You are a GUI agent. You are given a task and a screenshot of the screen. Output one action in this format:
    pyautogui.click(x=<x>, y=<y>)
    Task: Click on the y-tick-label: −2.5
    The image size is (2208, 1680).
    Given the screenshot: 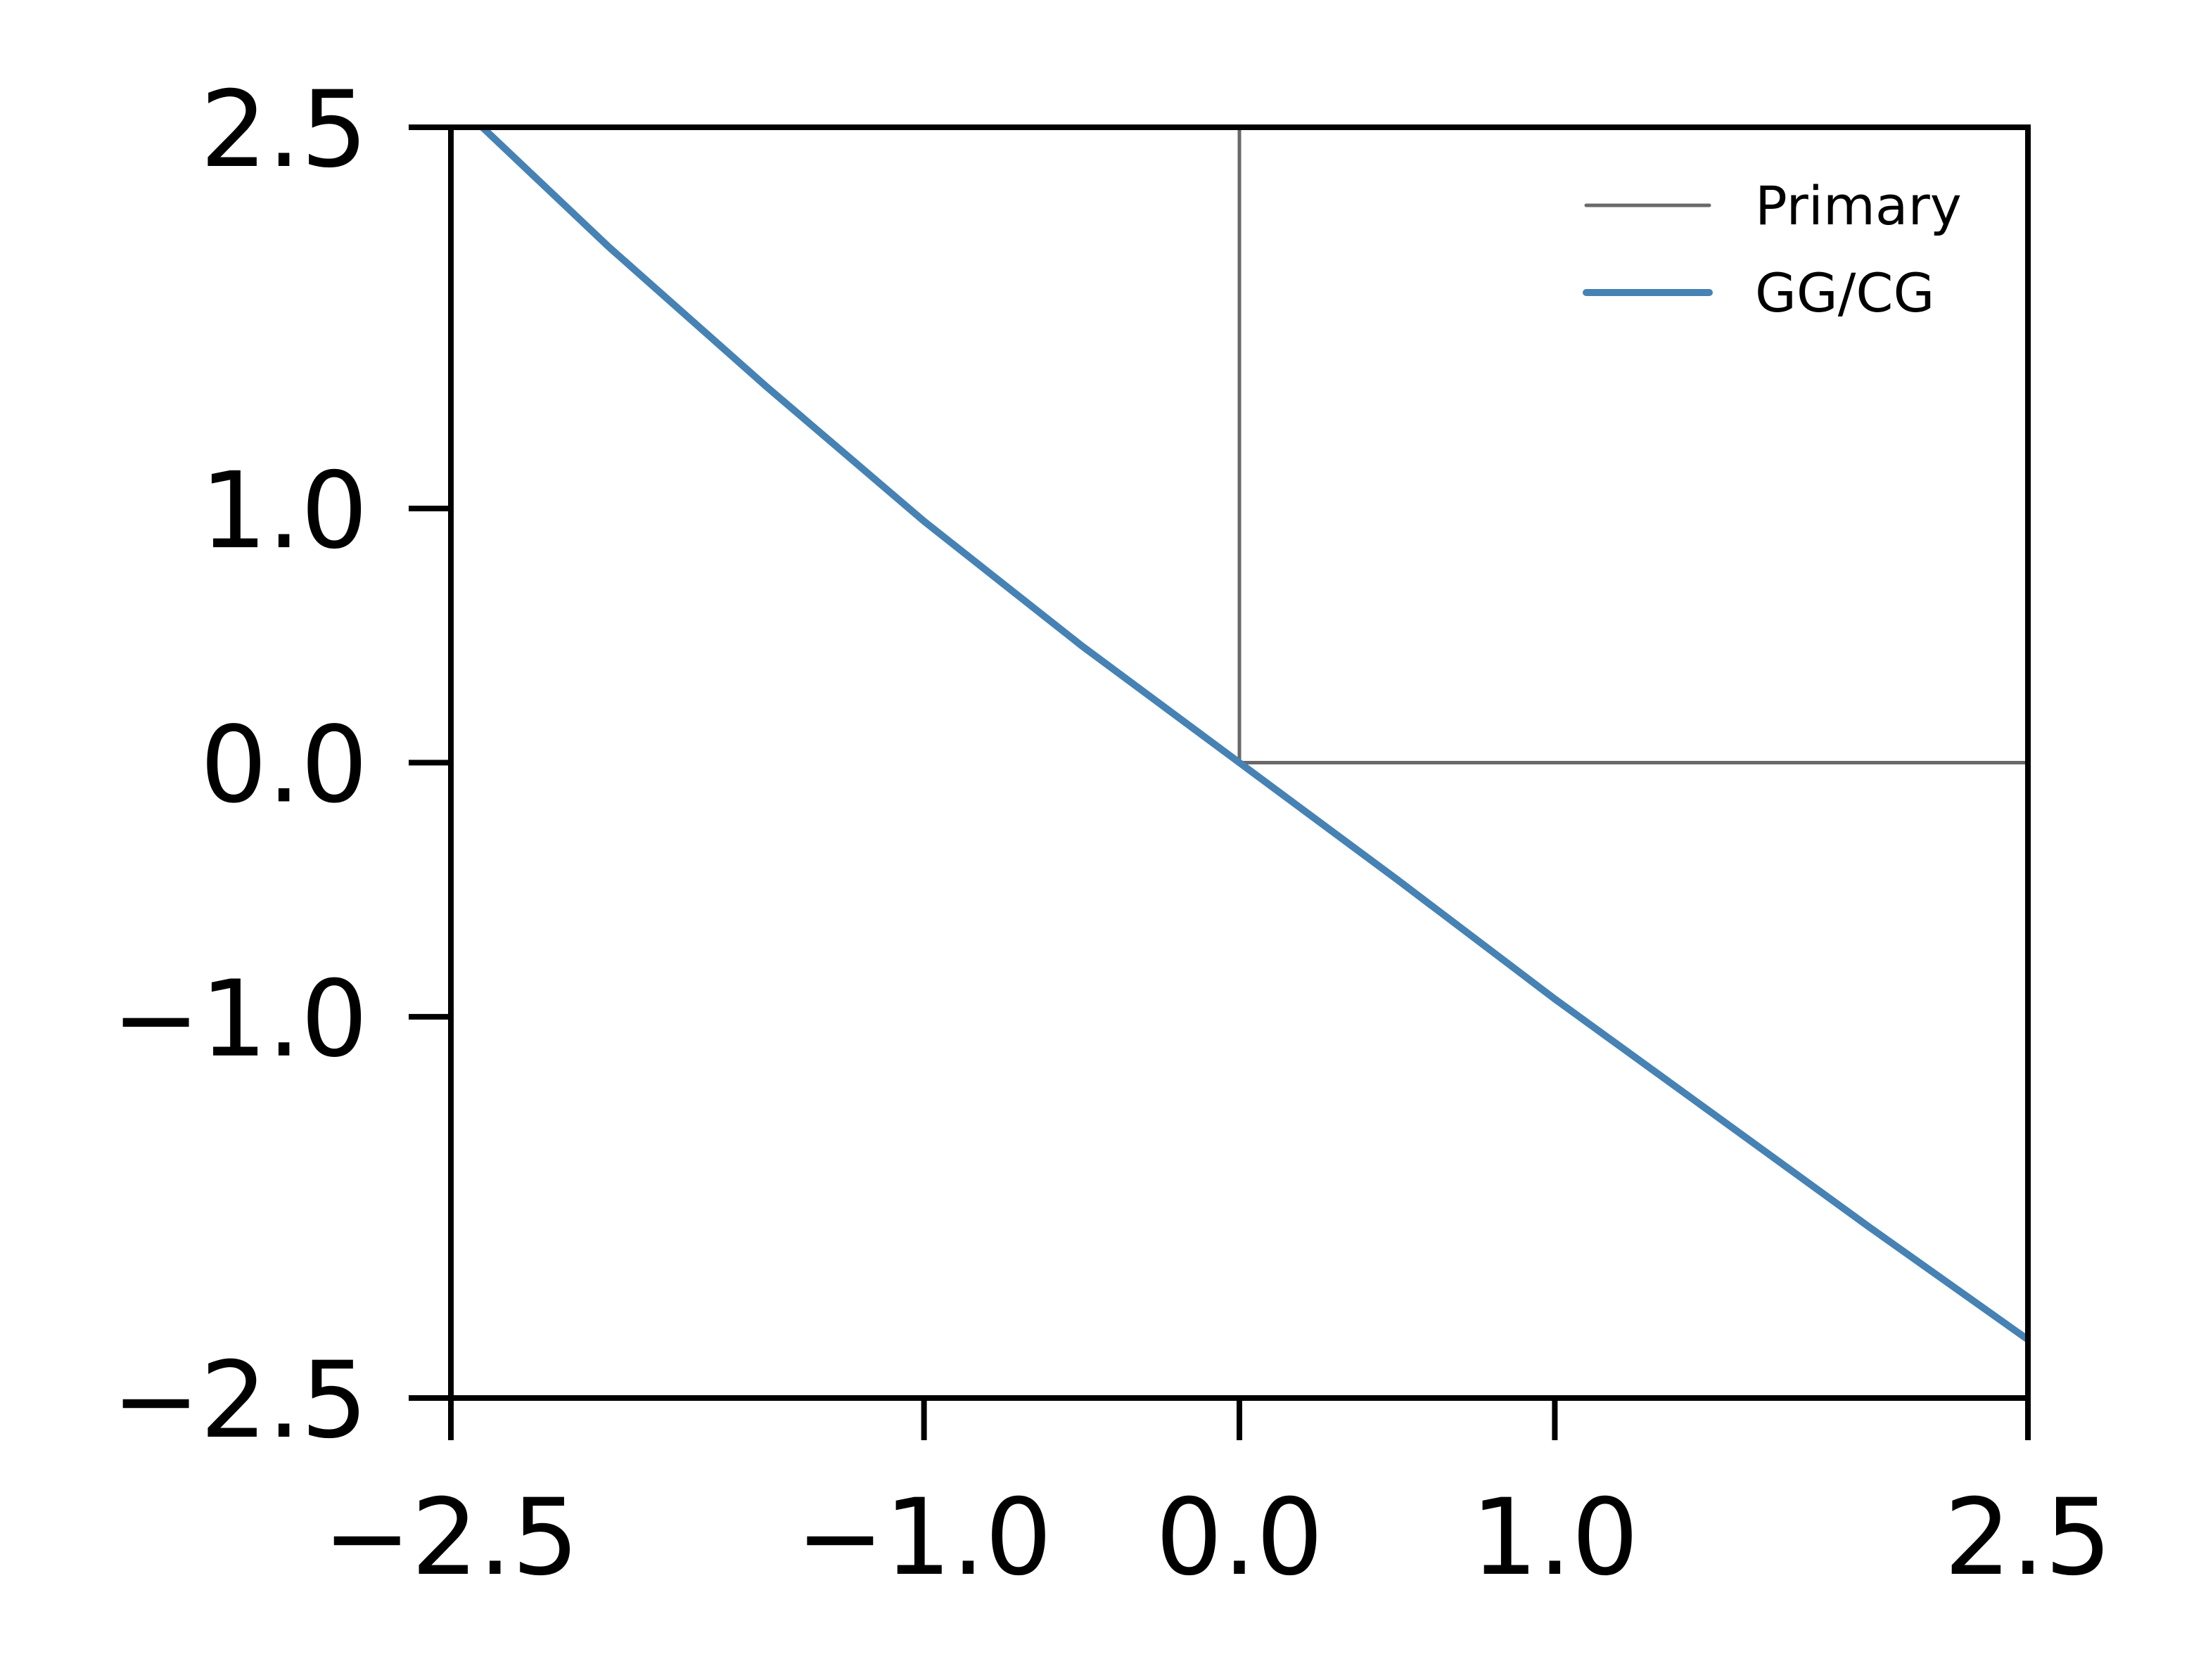 What is the action you would take?
    pyautogui.click(x=240, y=1401)
    